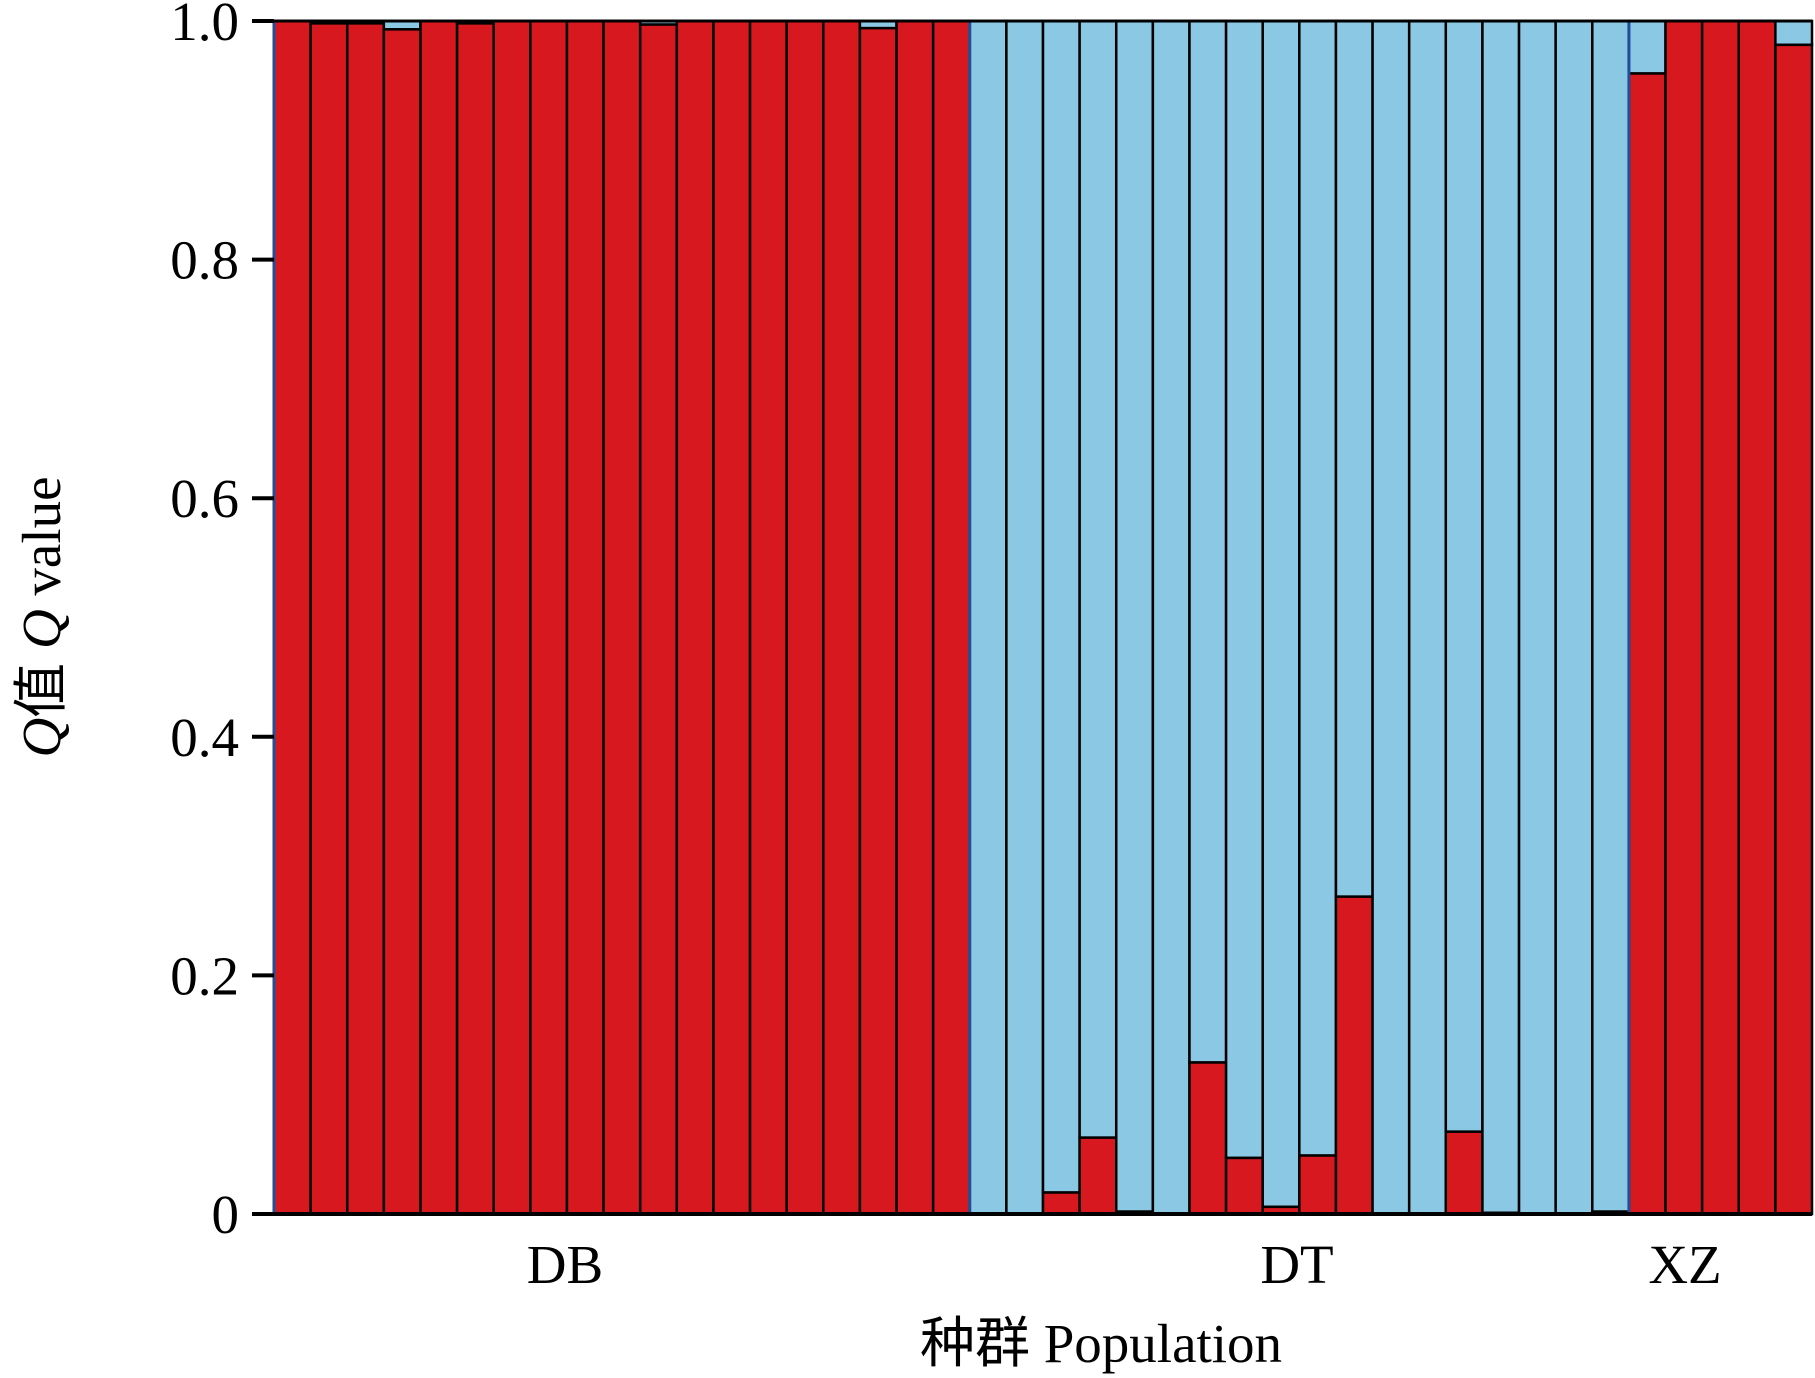  What do you see at coordinates (204, 498) in the screenshot?
I see `y-tick-label: 0.6` at bounding box center [204, 498].